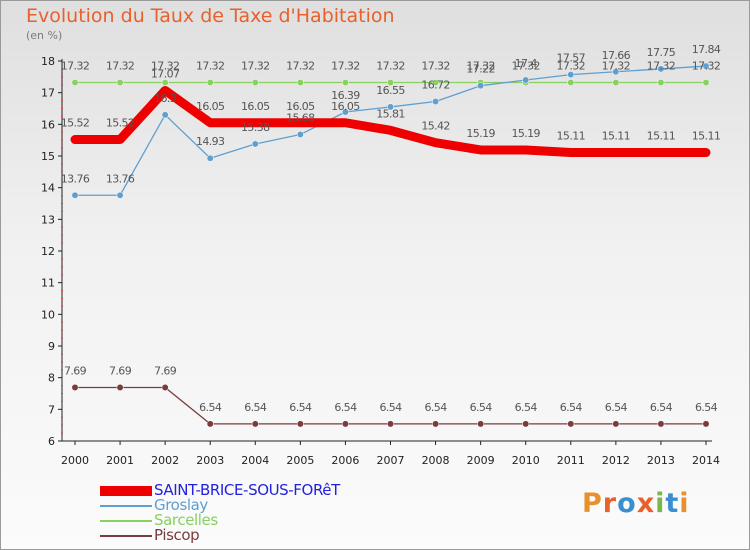 The height and width of the screenshot is (550, 750). I want to click on y-tick-label: 15, so click(48, 156).